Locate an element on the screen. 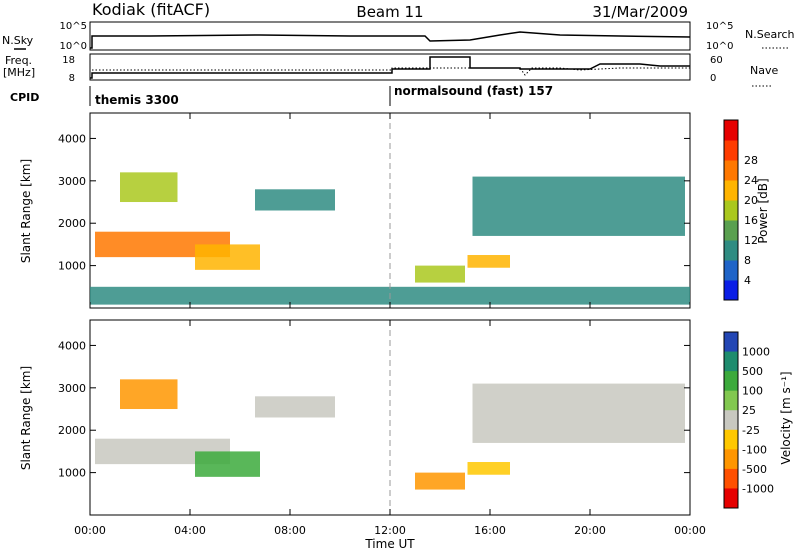  cpid-label: CPID is located at coordinates (24, 97).